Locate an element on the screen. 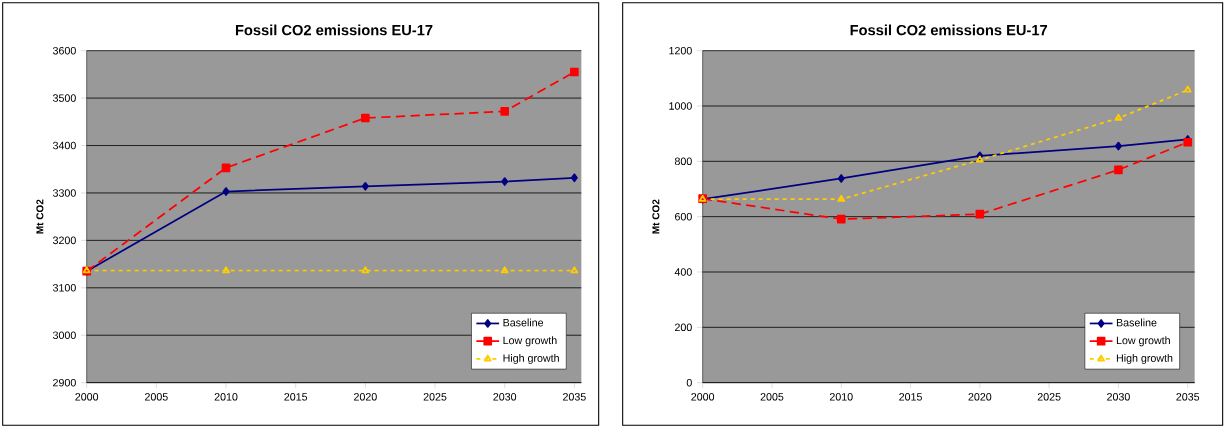  y-tick-label: 3000 is located at coordinates (64, 335).